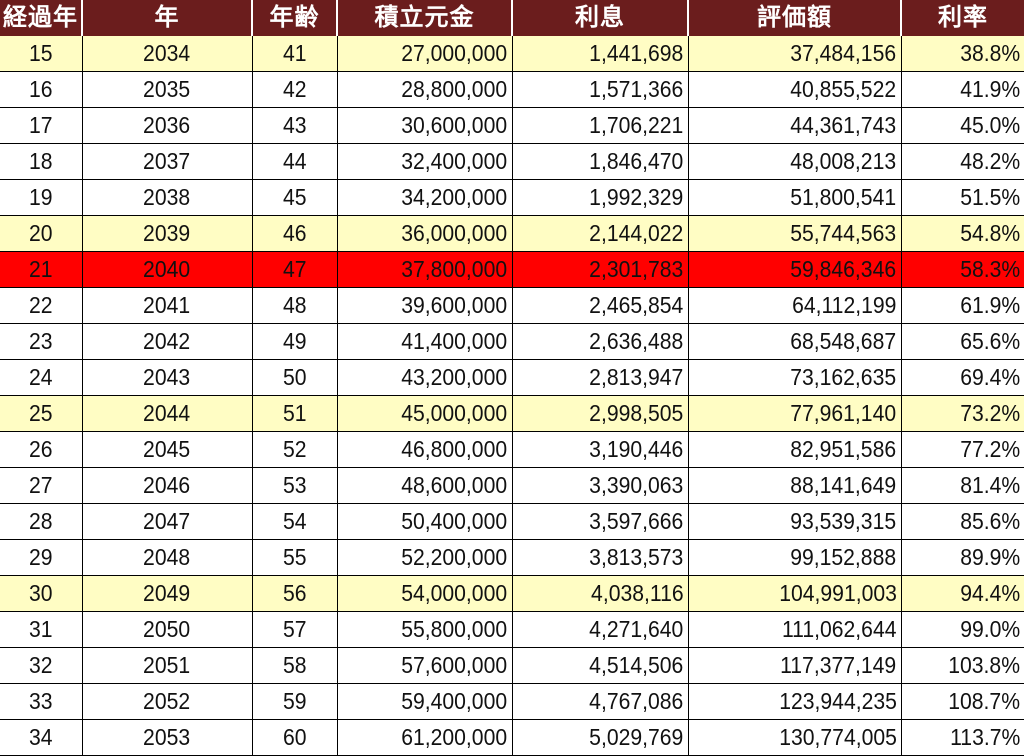 Image resolution: width=1024 pixels, height=756 pixels. I want to click on cell-elapsed: 25, so click(41, 413).